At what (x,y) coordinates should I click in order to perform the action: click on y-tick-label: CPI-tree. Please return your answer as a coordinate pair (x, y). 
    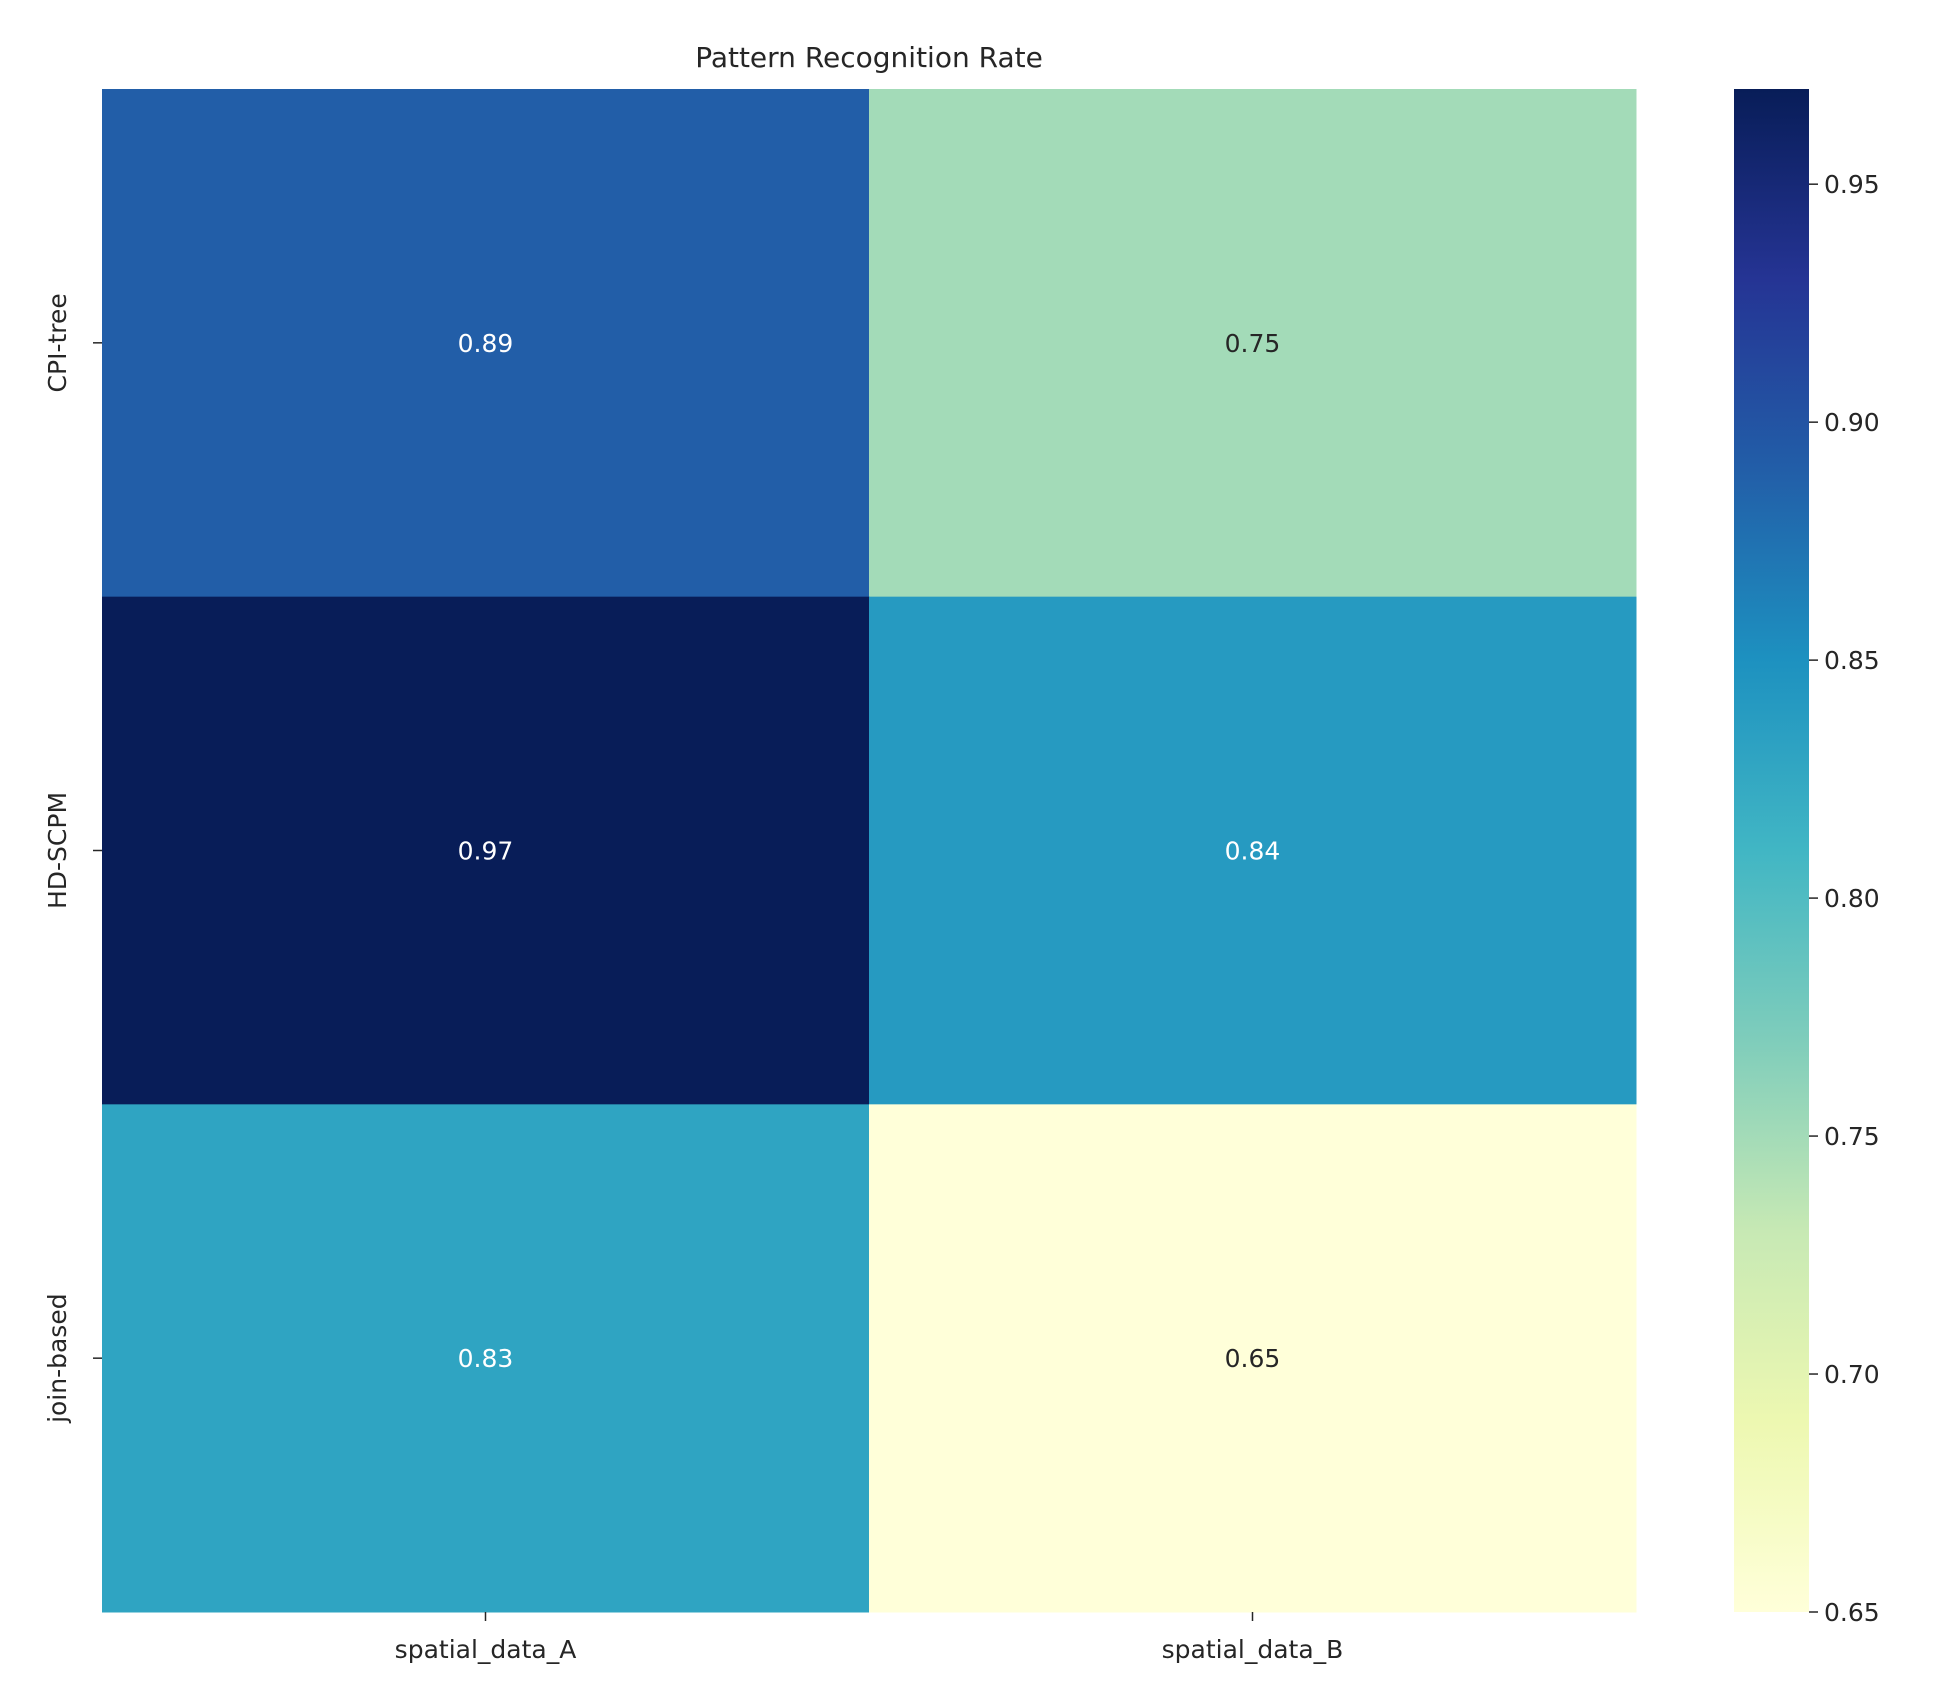
    Looking at the image, I should click on (57, 342).